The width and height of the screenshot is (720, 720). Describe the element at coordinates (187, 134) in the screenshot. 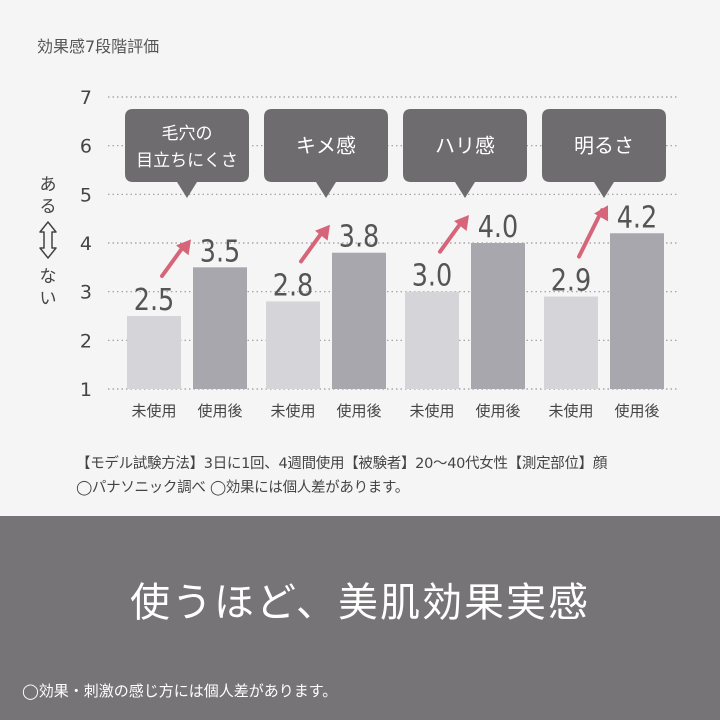

I see `callout-text: 毛穴の` at that location.